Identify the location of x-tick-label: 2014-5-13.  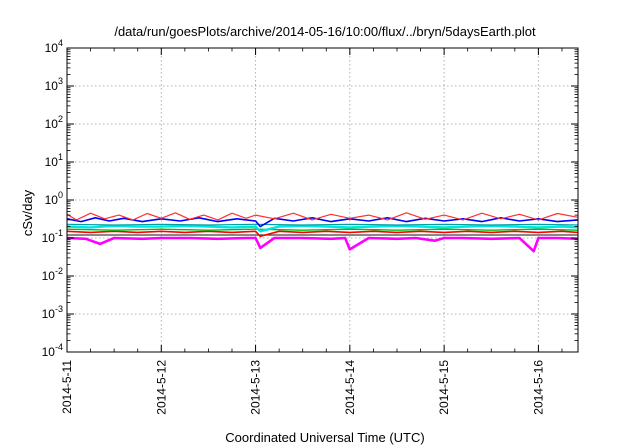
(256, 387).